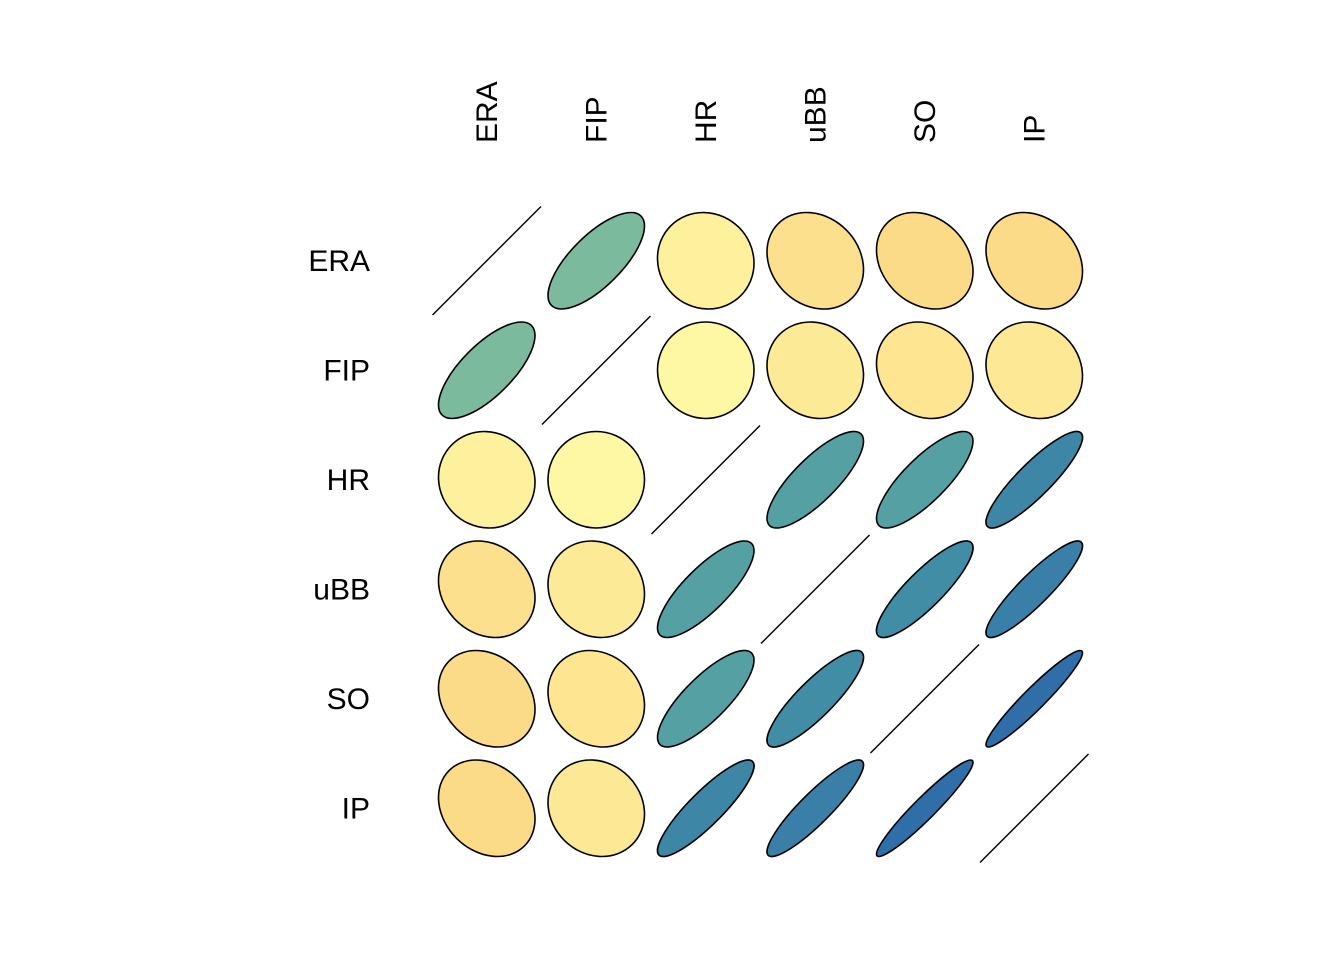 The height and width of the screenshot is (960, 1344). Describe the element at coordinates (815, 260) in the screenshot. I see `cell-era-ubb-ellipse` at that location.